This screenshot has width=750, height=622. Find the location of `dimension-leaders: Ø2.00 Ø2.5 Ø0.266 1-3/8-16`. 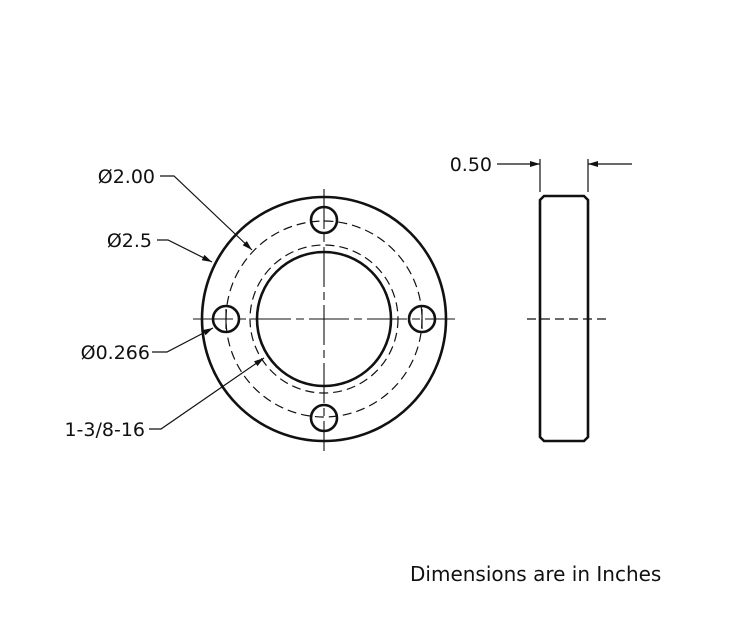

dimension-leaders: Ø2.00 Ø2.5 Ø0.266 1-3/8-16 is located at coordinates (164, 303).